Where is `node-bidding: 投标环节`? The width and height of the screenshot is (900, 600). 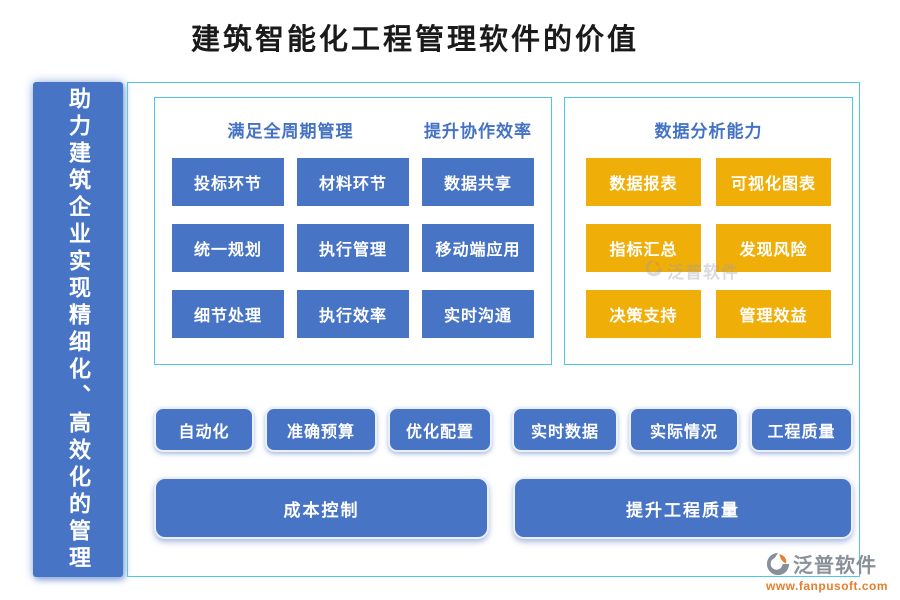 node-bidding: 投标环节 is located at coordinates (228, 182).